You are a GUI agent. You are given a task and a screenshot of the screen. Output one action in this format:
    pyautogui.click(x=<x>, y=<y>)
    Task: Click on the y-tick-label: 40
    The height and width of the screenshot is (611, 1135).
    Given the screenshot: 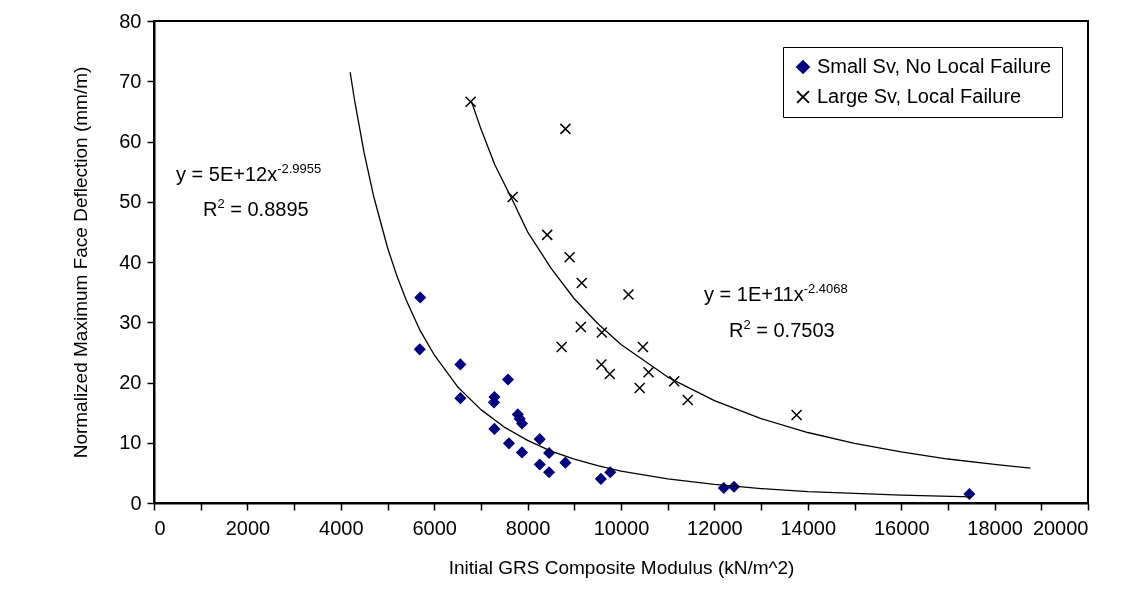 What is the action you would take?
    pyautogui.click(x=130, y=261)
    